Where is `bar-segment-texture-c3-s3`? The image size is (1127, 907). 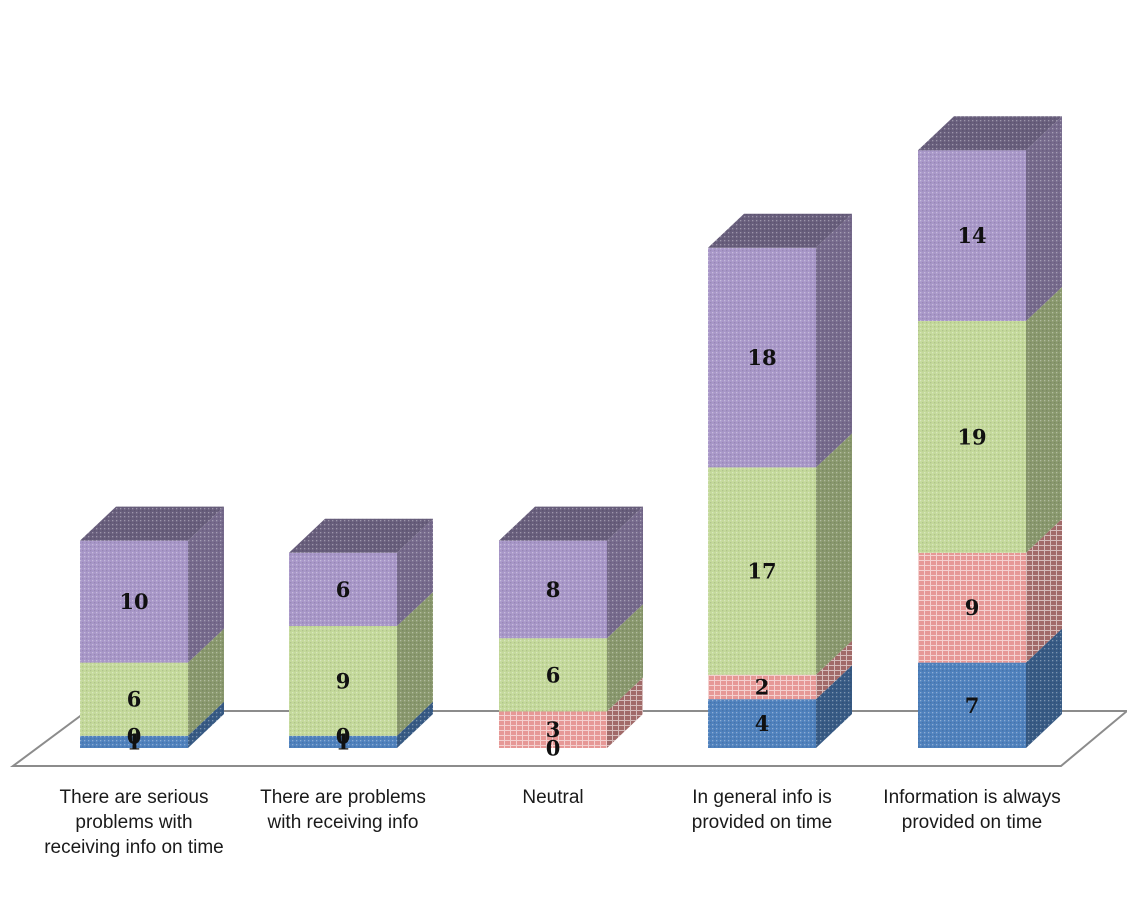
bar-segment-texture-c3-s3 is located at coordinates (762, 357).